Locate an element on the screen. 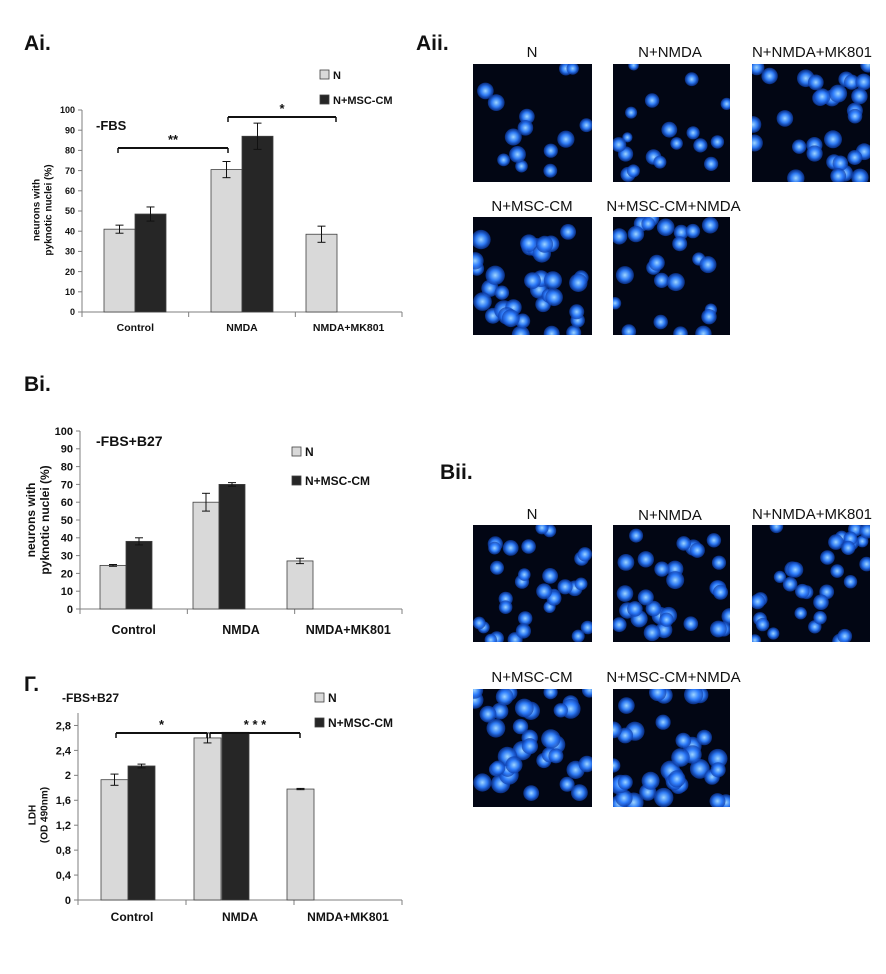 The height and width of the screenshot is (974, 886). y-axis-label: LDH (OD 490nm) is located at coordinates (39, 815).